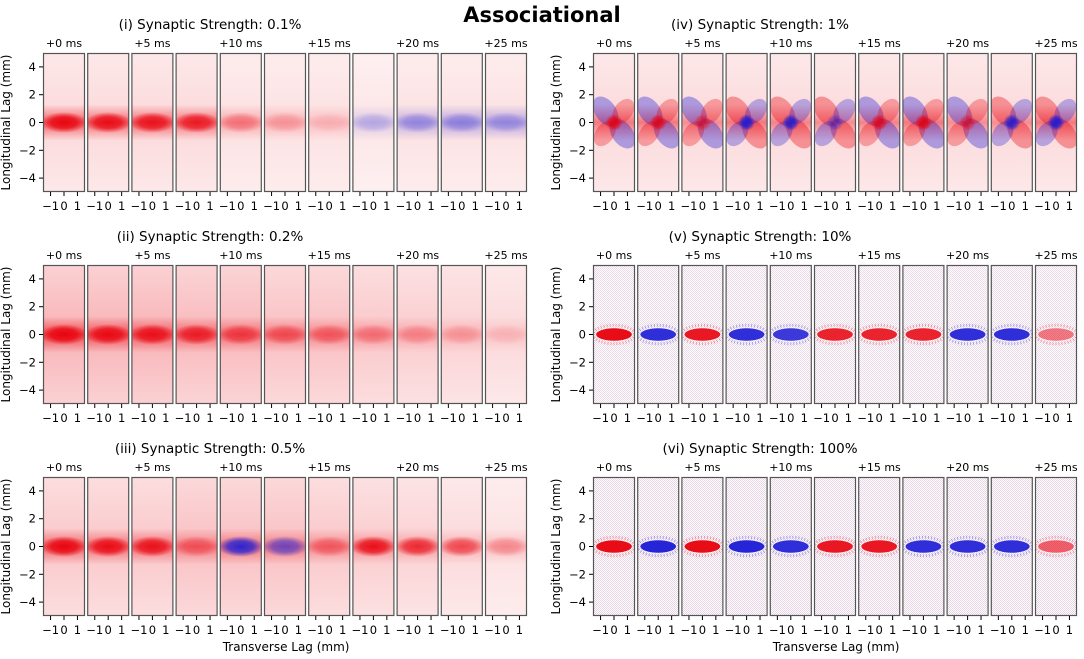 The width and height of the screenshot is (1084, 659). Describe the element at coordinates (32, 123) in the screenshot. I see `y-tick-label: 0` at that location.